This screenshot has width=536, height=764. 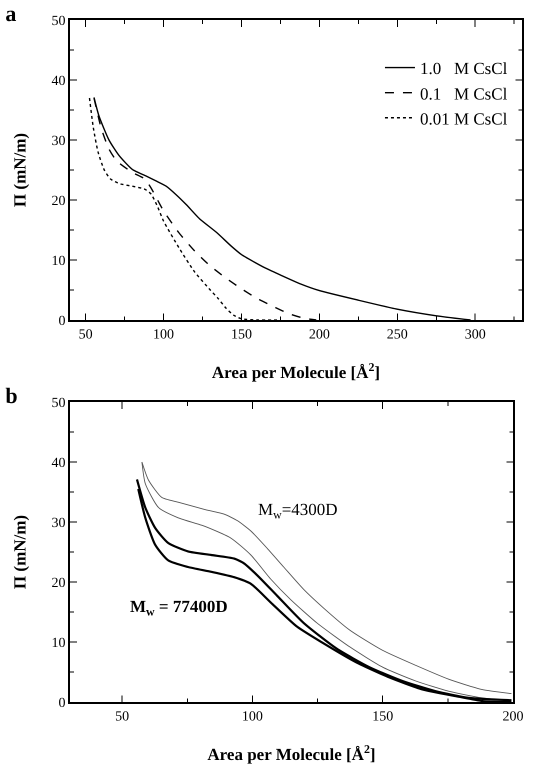 What do you see at coordinates (464, 68) in the screenshot?
I see `legend-label: 1.0 M CsCl` at bounding box center [464, 68].